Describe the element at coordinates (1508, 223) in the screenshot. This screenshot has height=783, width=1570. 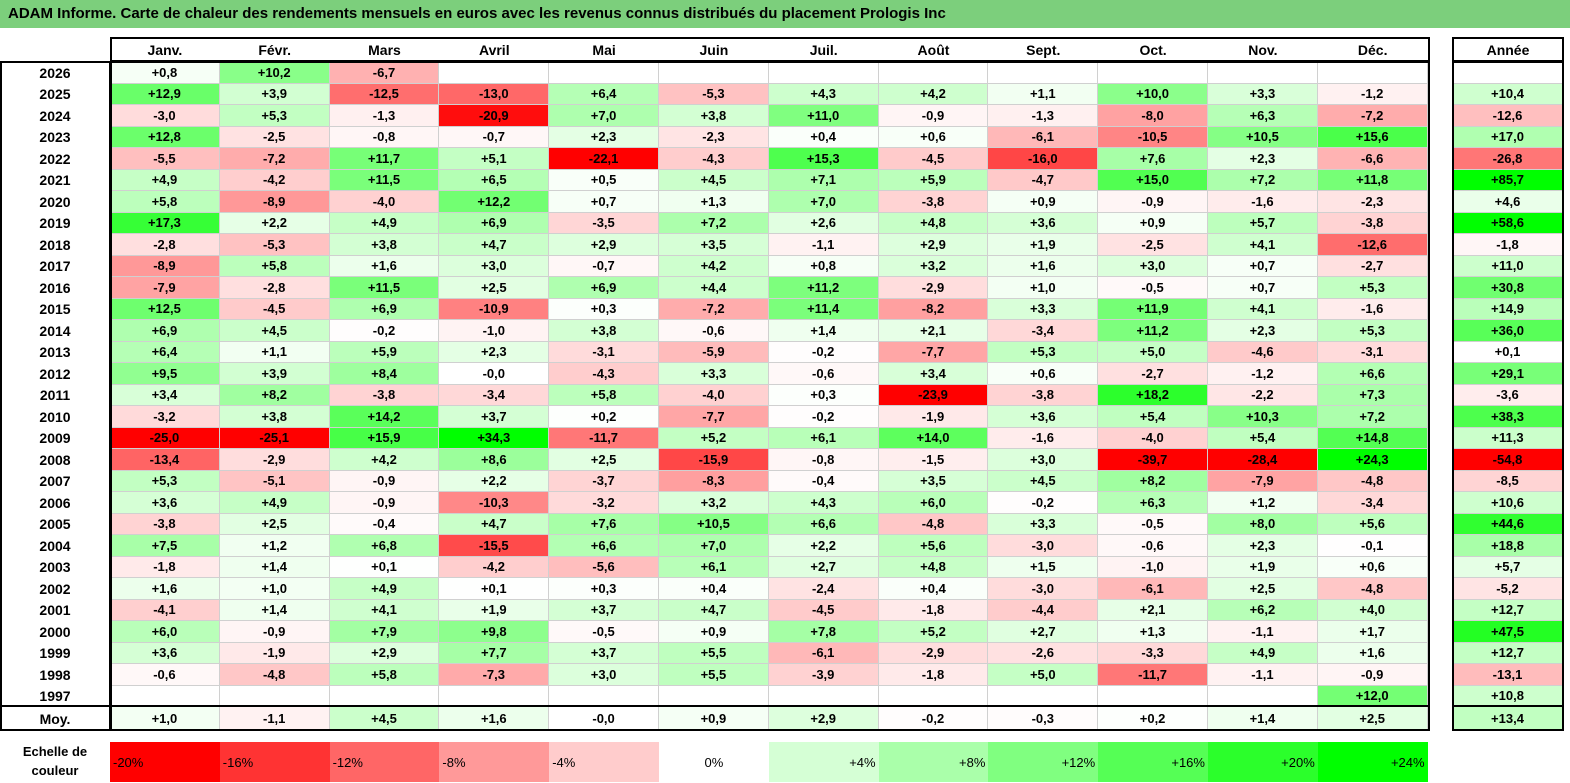
I see `annual-cell: +58,6` at that location.